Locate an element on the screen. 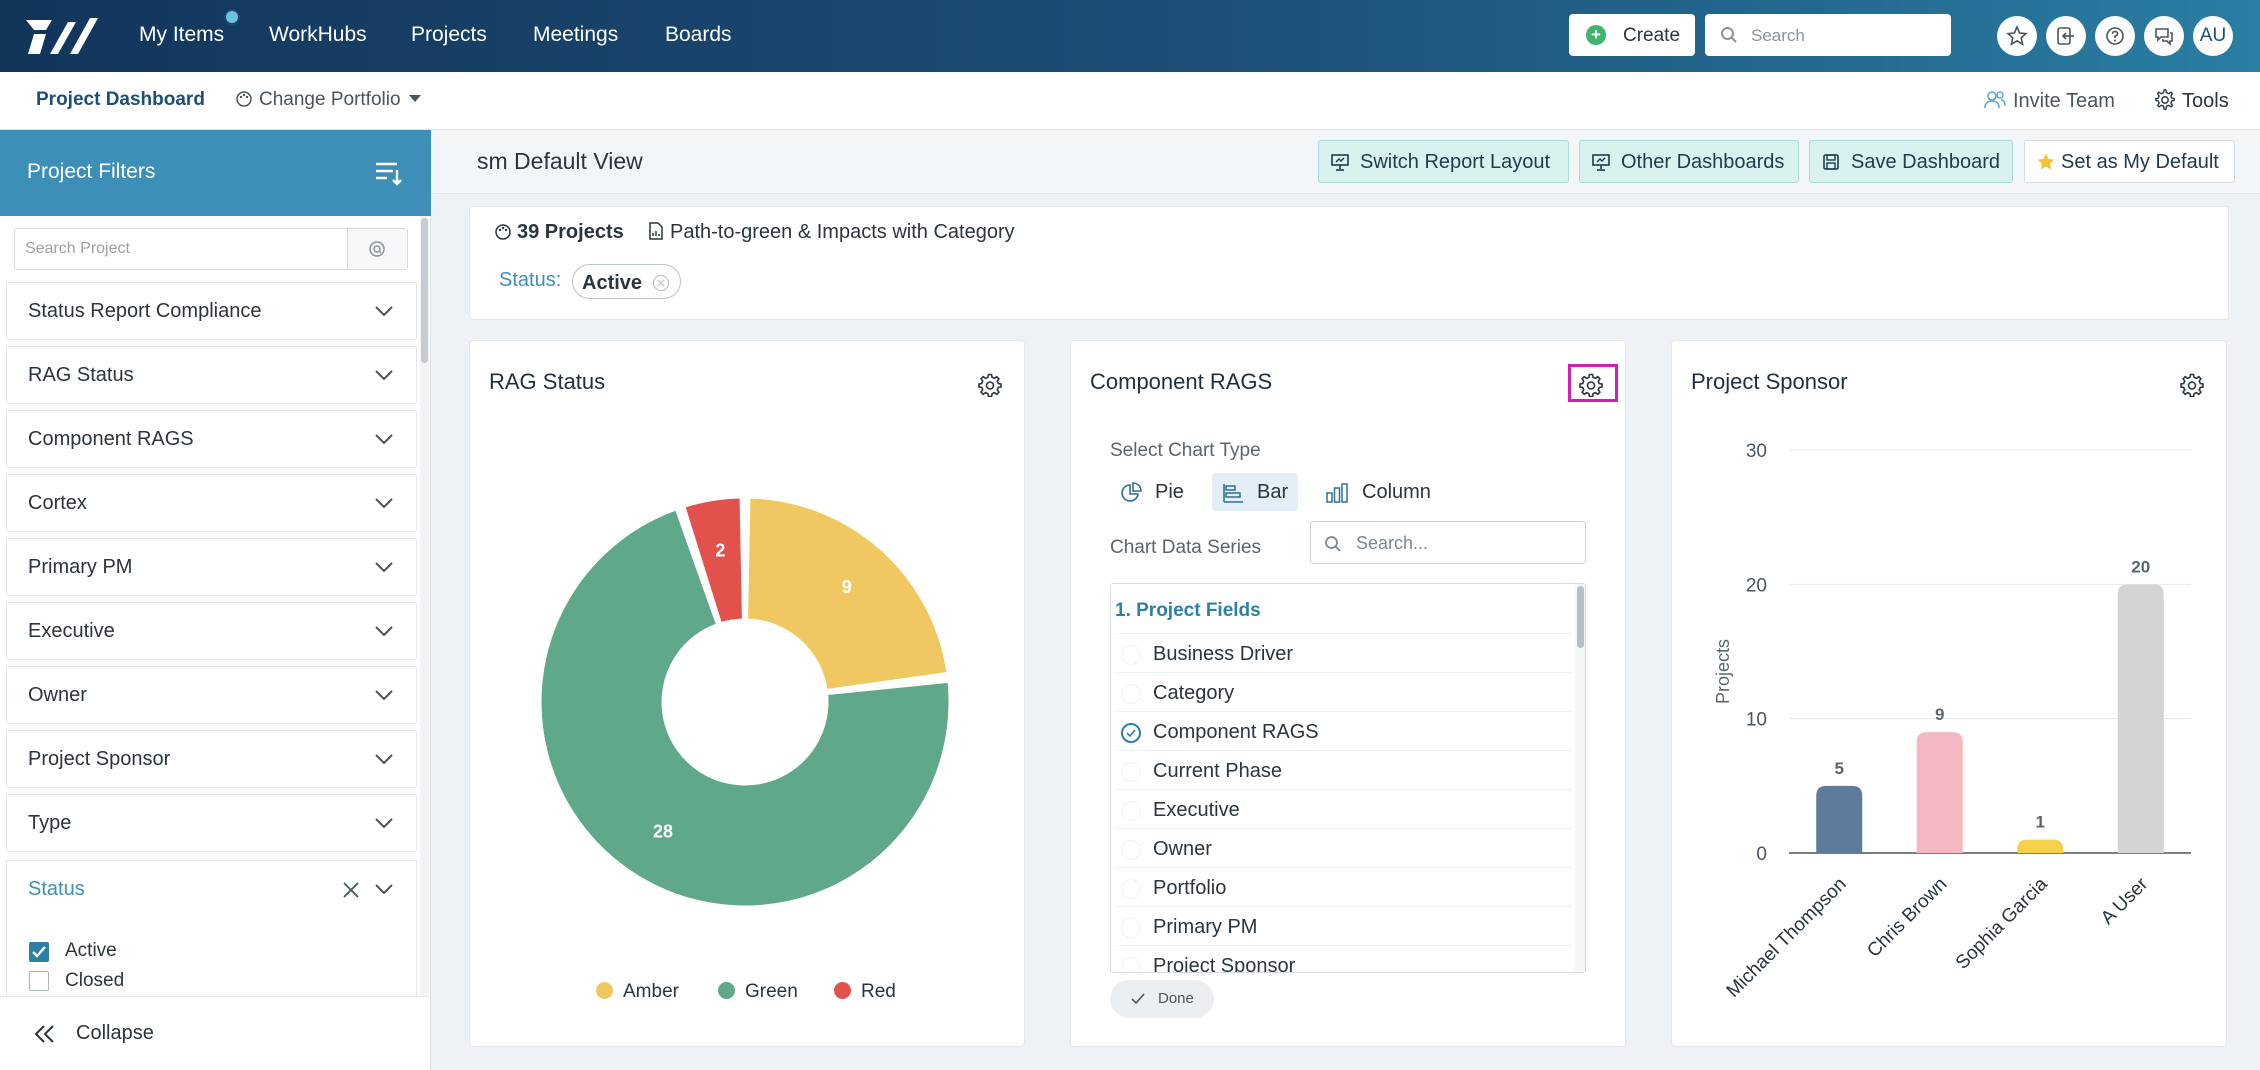 This screenshot has width=2260, height=1070. tools-button: Tools is located at coordinates (2191, 101).